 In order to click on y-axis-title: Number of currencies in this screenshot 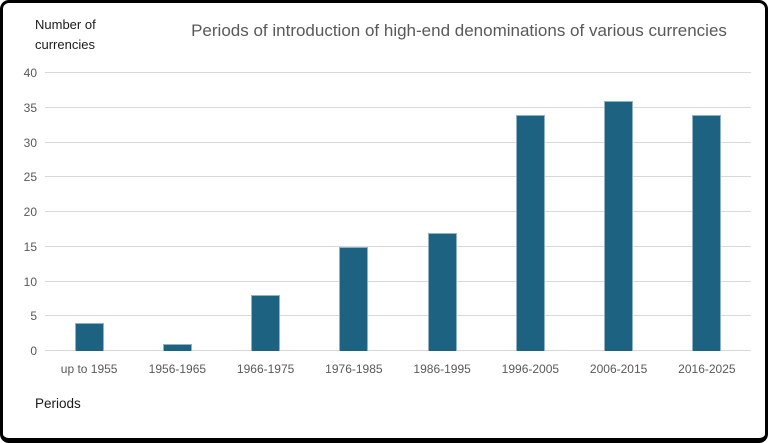, I will do `click(65, 35)`.